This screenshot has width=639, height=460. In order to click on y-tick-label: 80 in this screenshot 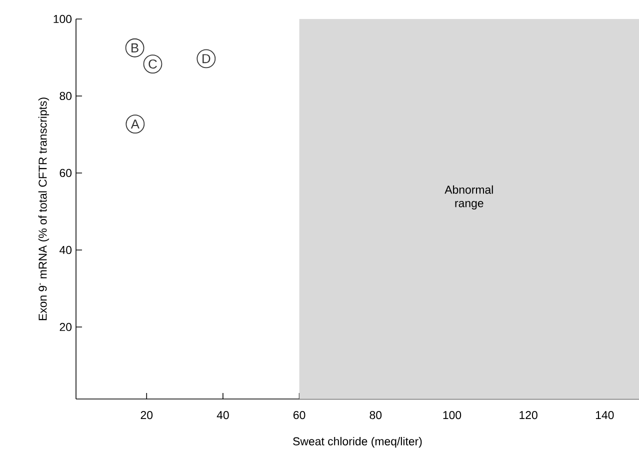, I will do `click(66, 96)`.